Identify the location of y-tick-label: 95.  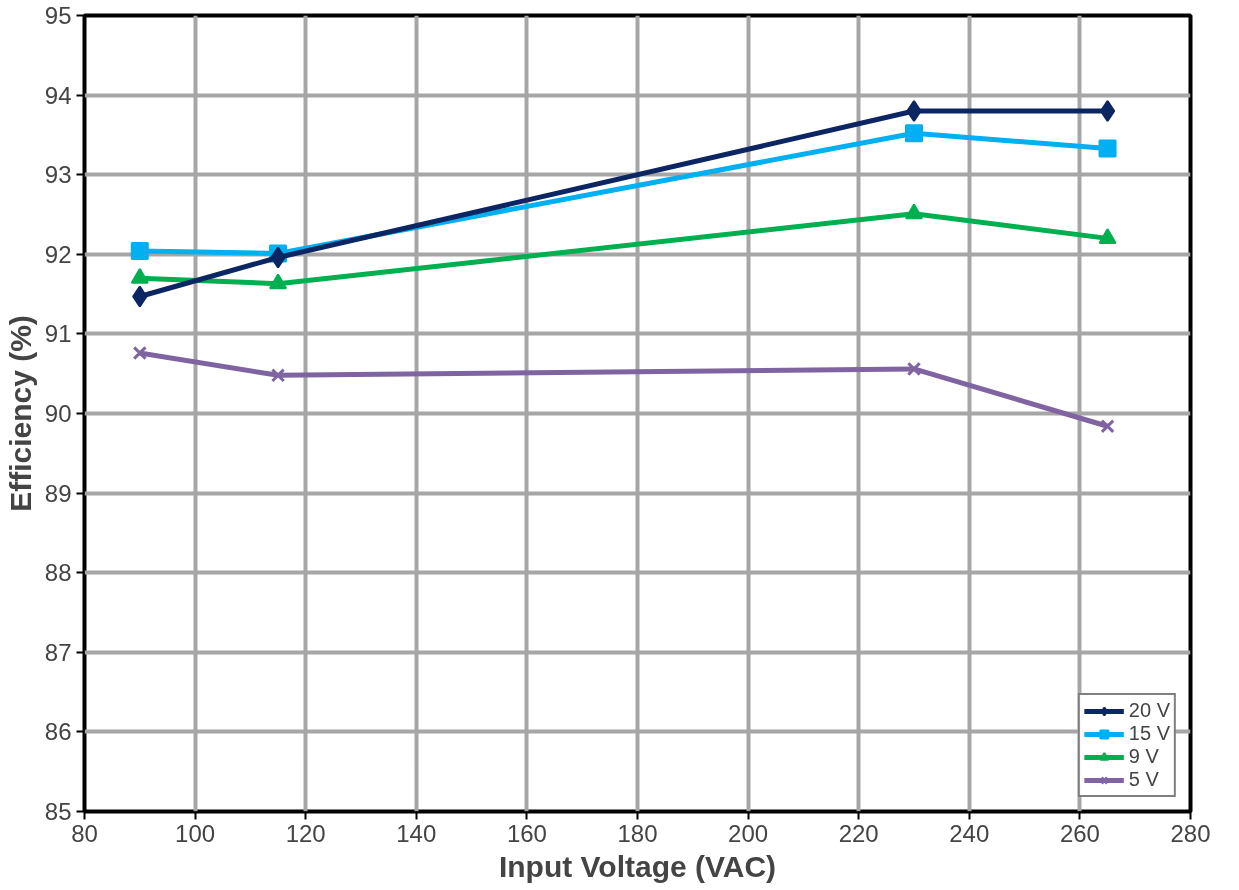
(58, 15).